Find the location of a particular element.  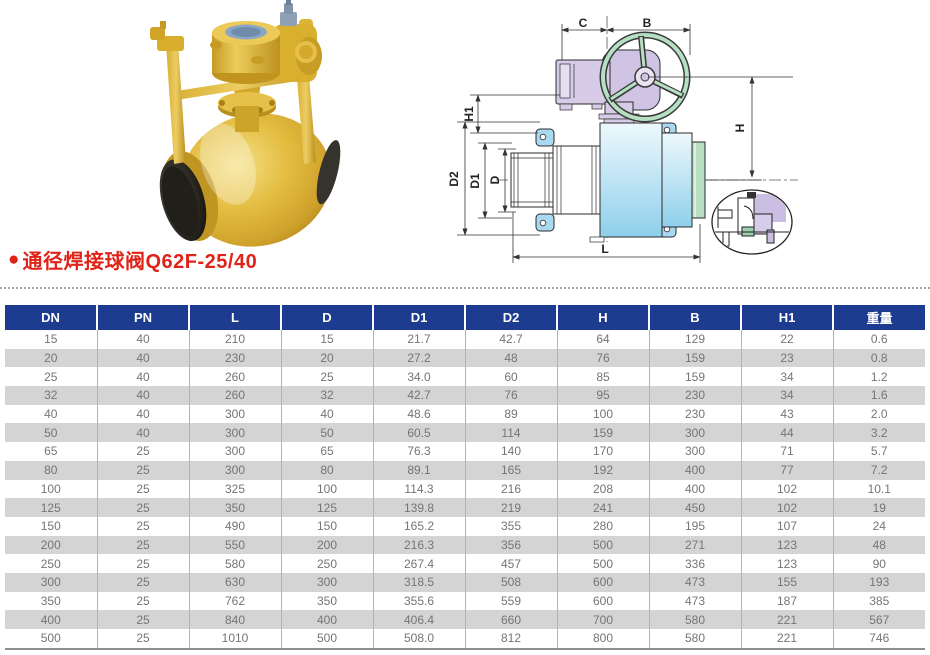

table-cell: 102 is located at coordinates (786, 507).